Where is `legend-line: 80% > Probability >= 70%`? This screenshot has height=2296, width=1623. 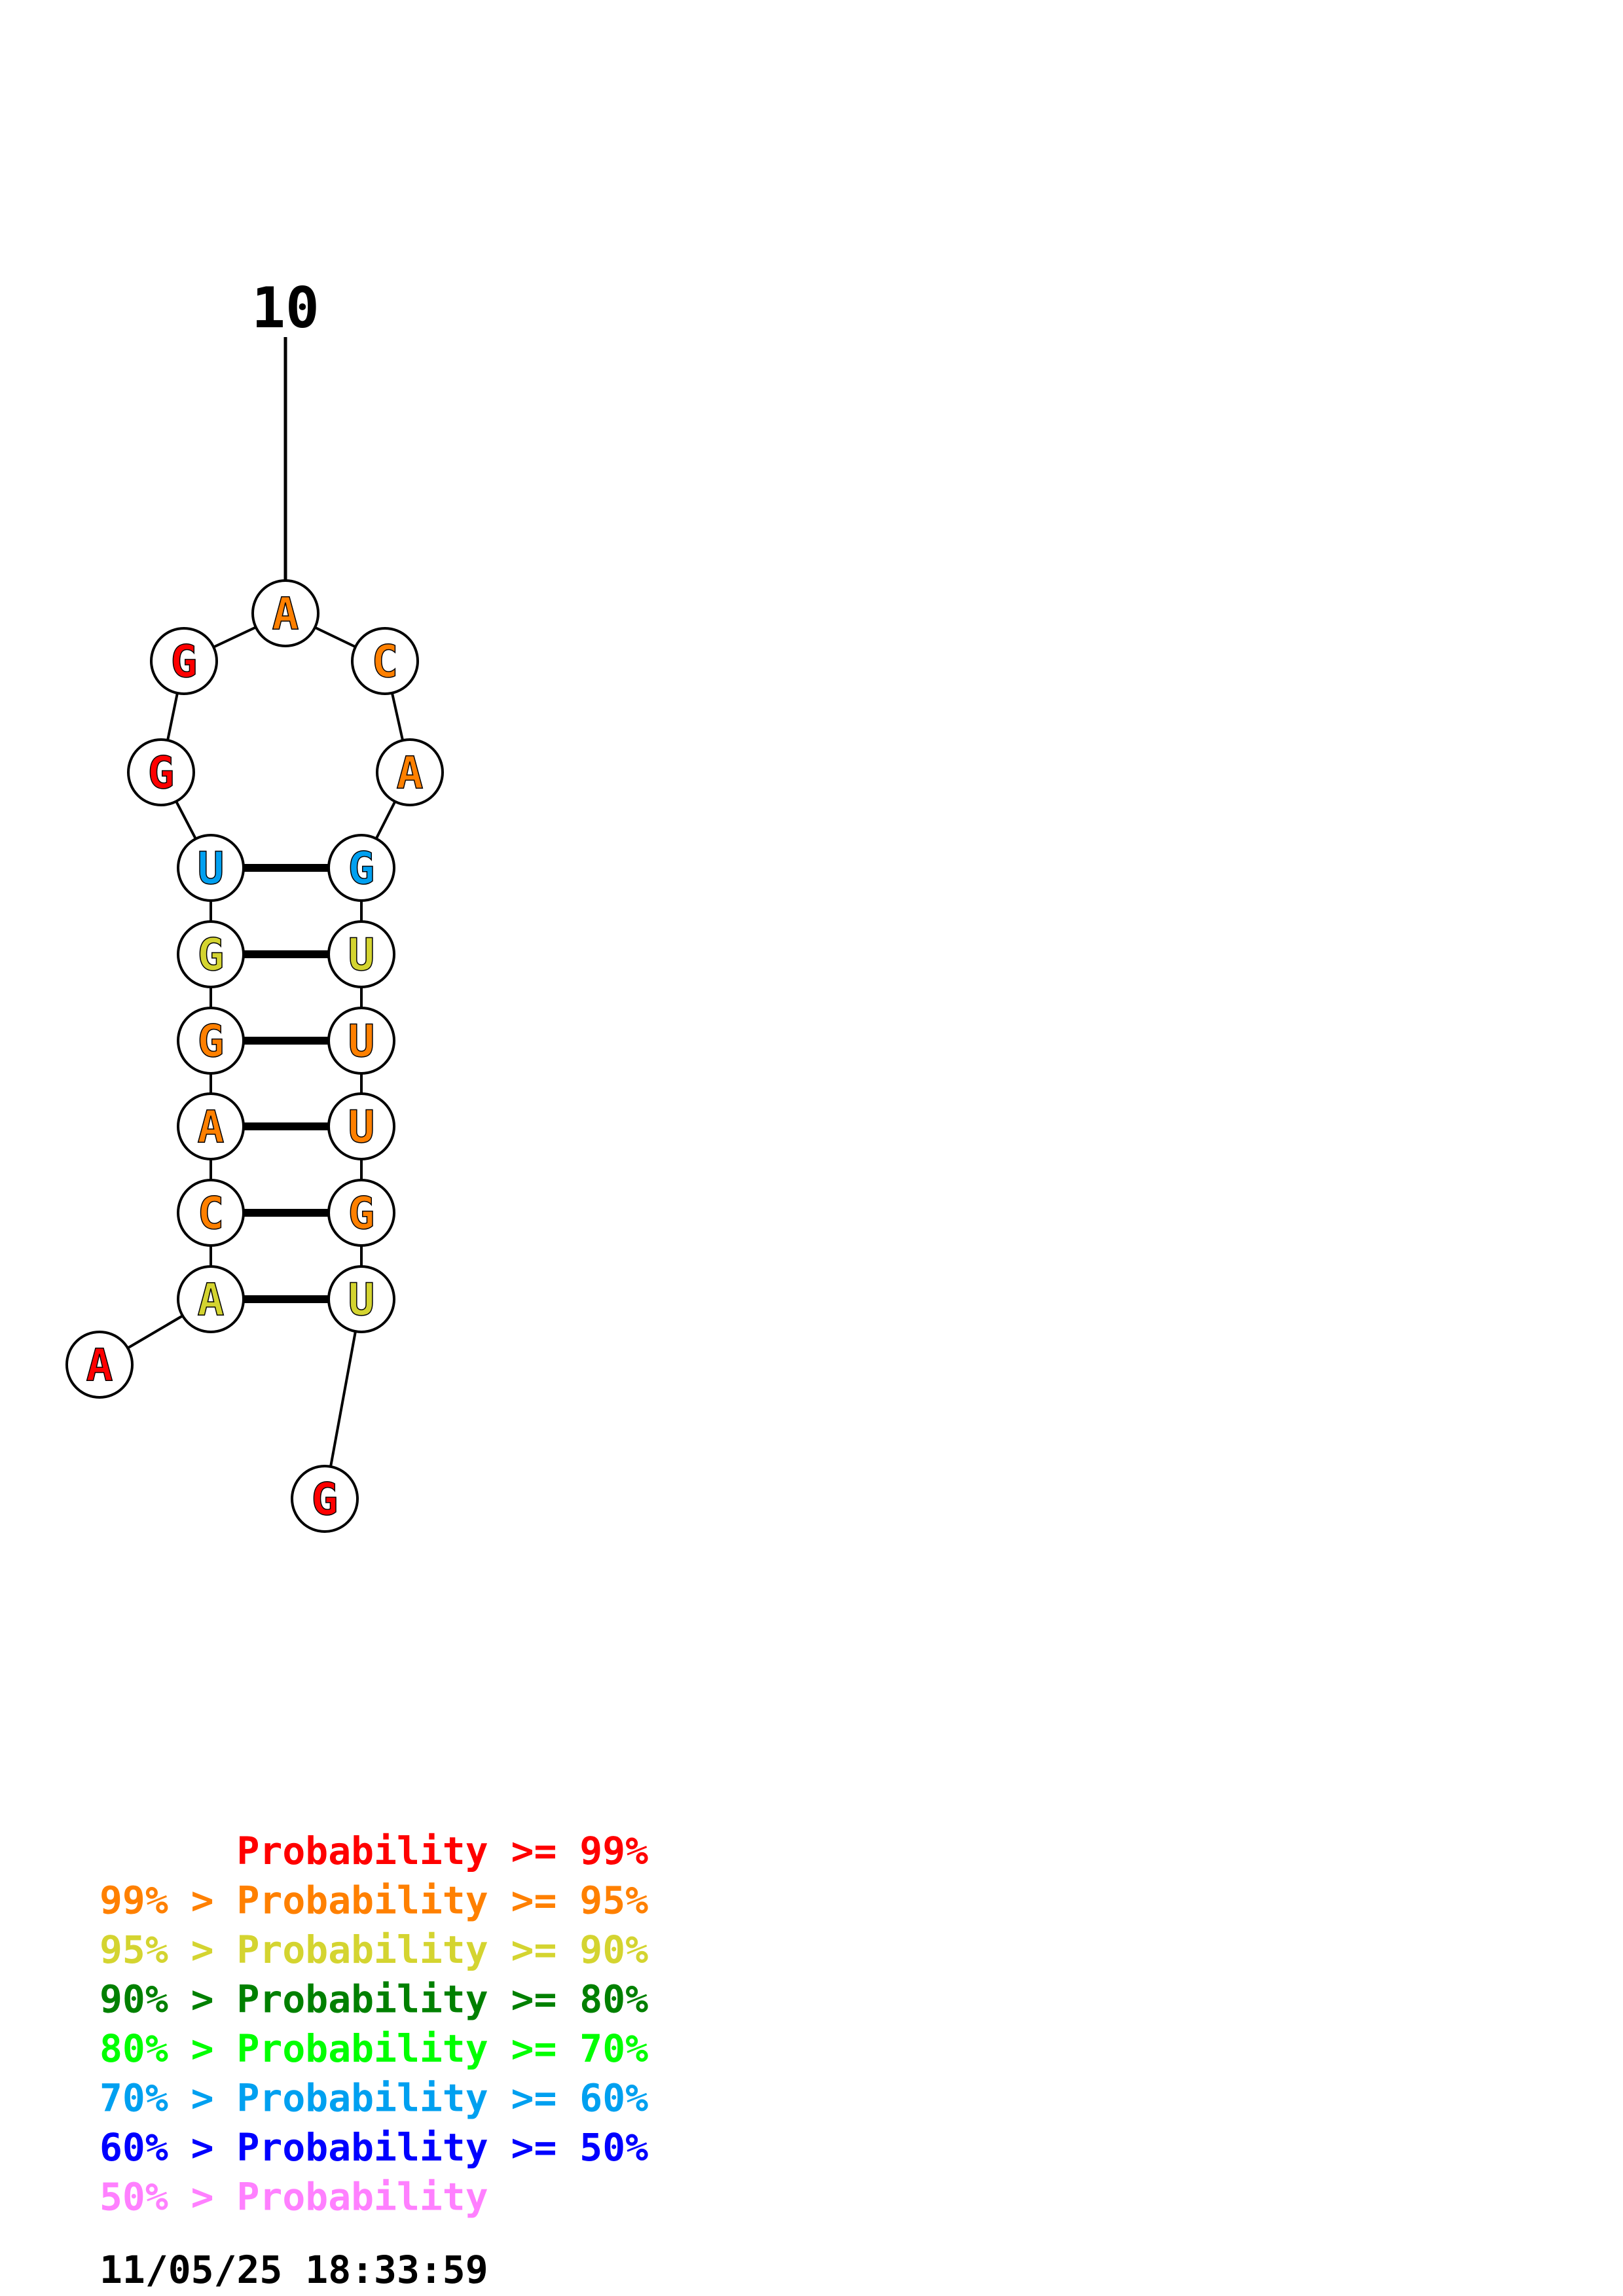 legend-line: 80% > Probability >= 70% is located at coordinates (374, 2048).